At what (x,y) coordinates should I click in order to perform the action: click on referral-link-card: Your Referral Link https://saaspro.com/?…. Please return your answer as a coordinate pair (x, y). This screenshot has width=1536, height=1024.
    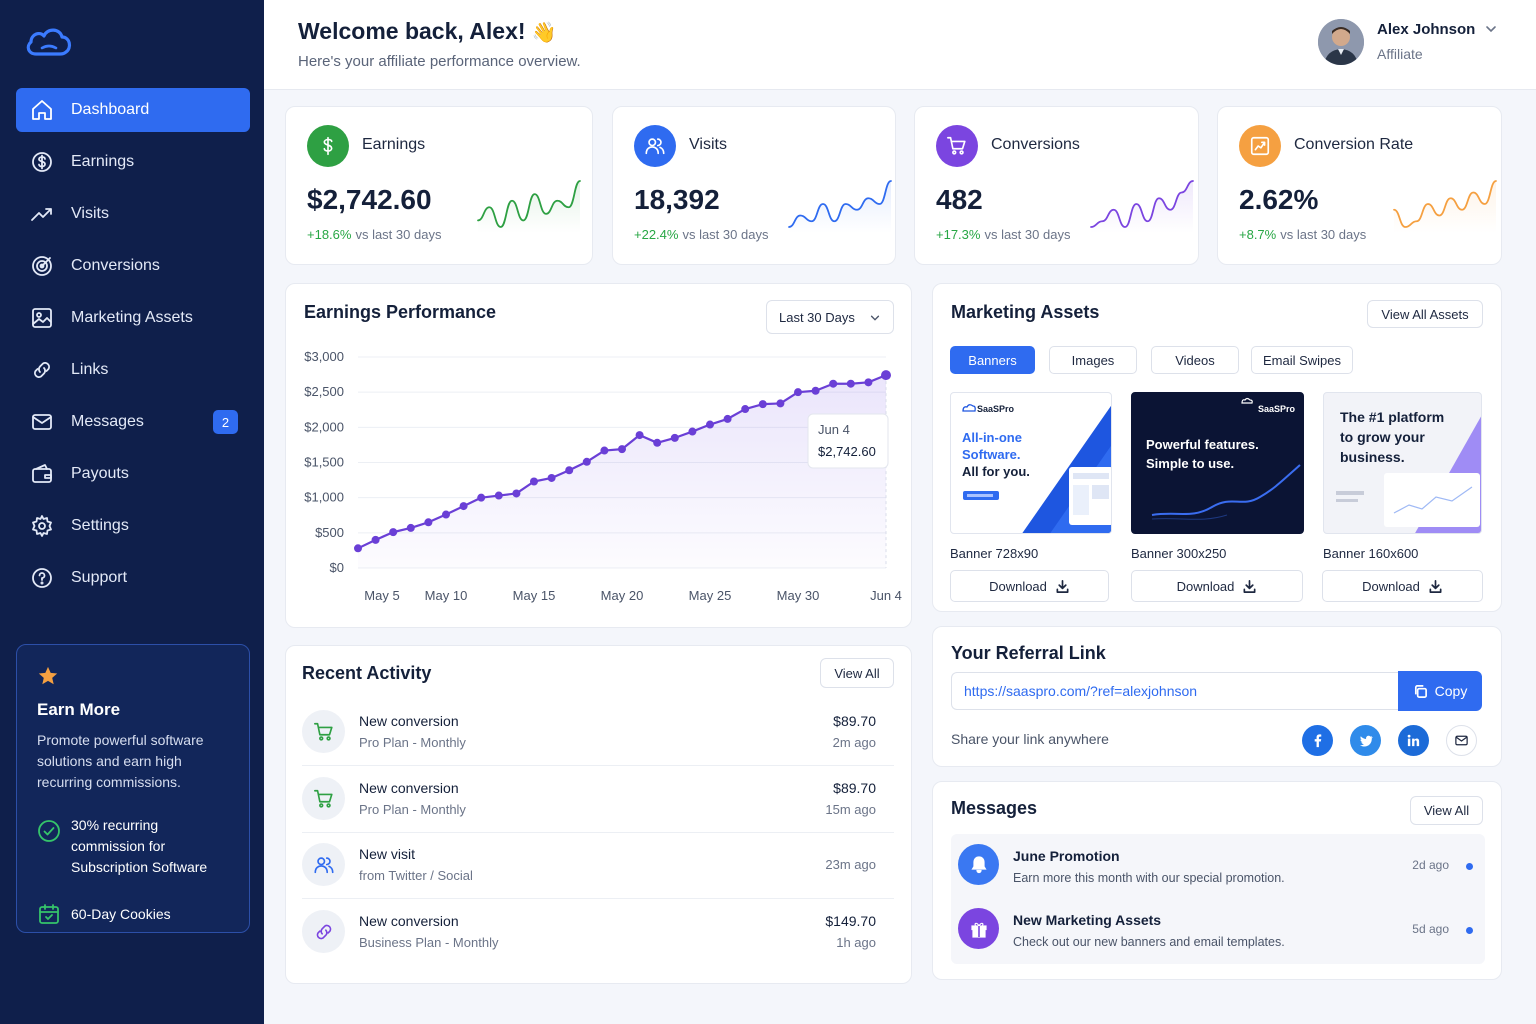
    Looking at the image, I should click on (1217, 696).